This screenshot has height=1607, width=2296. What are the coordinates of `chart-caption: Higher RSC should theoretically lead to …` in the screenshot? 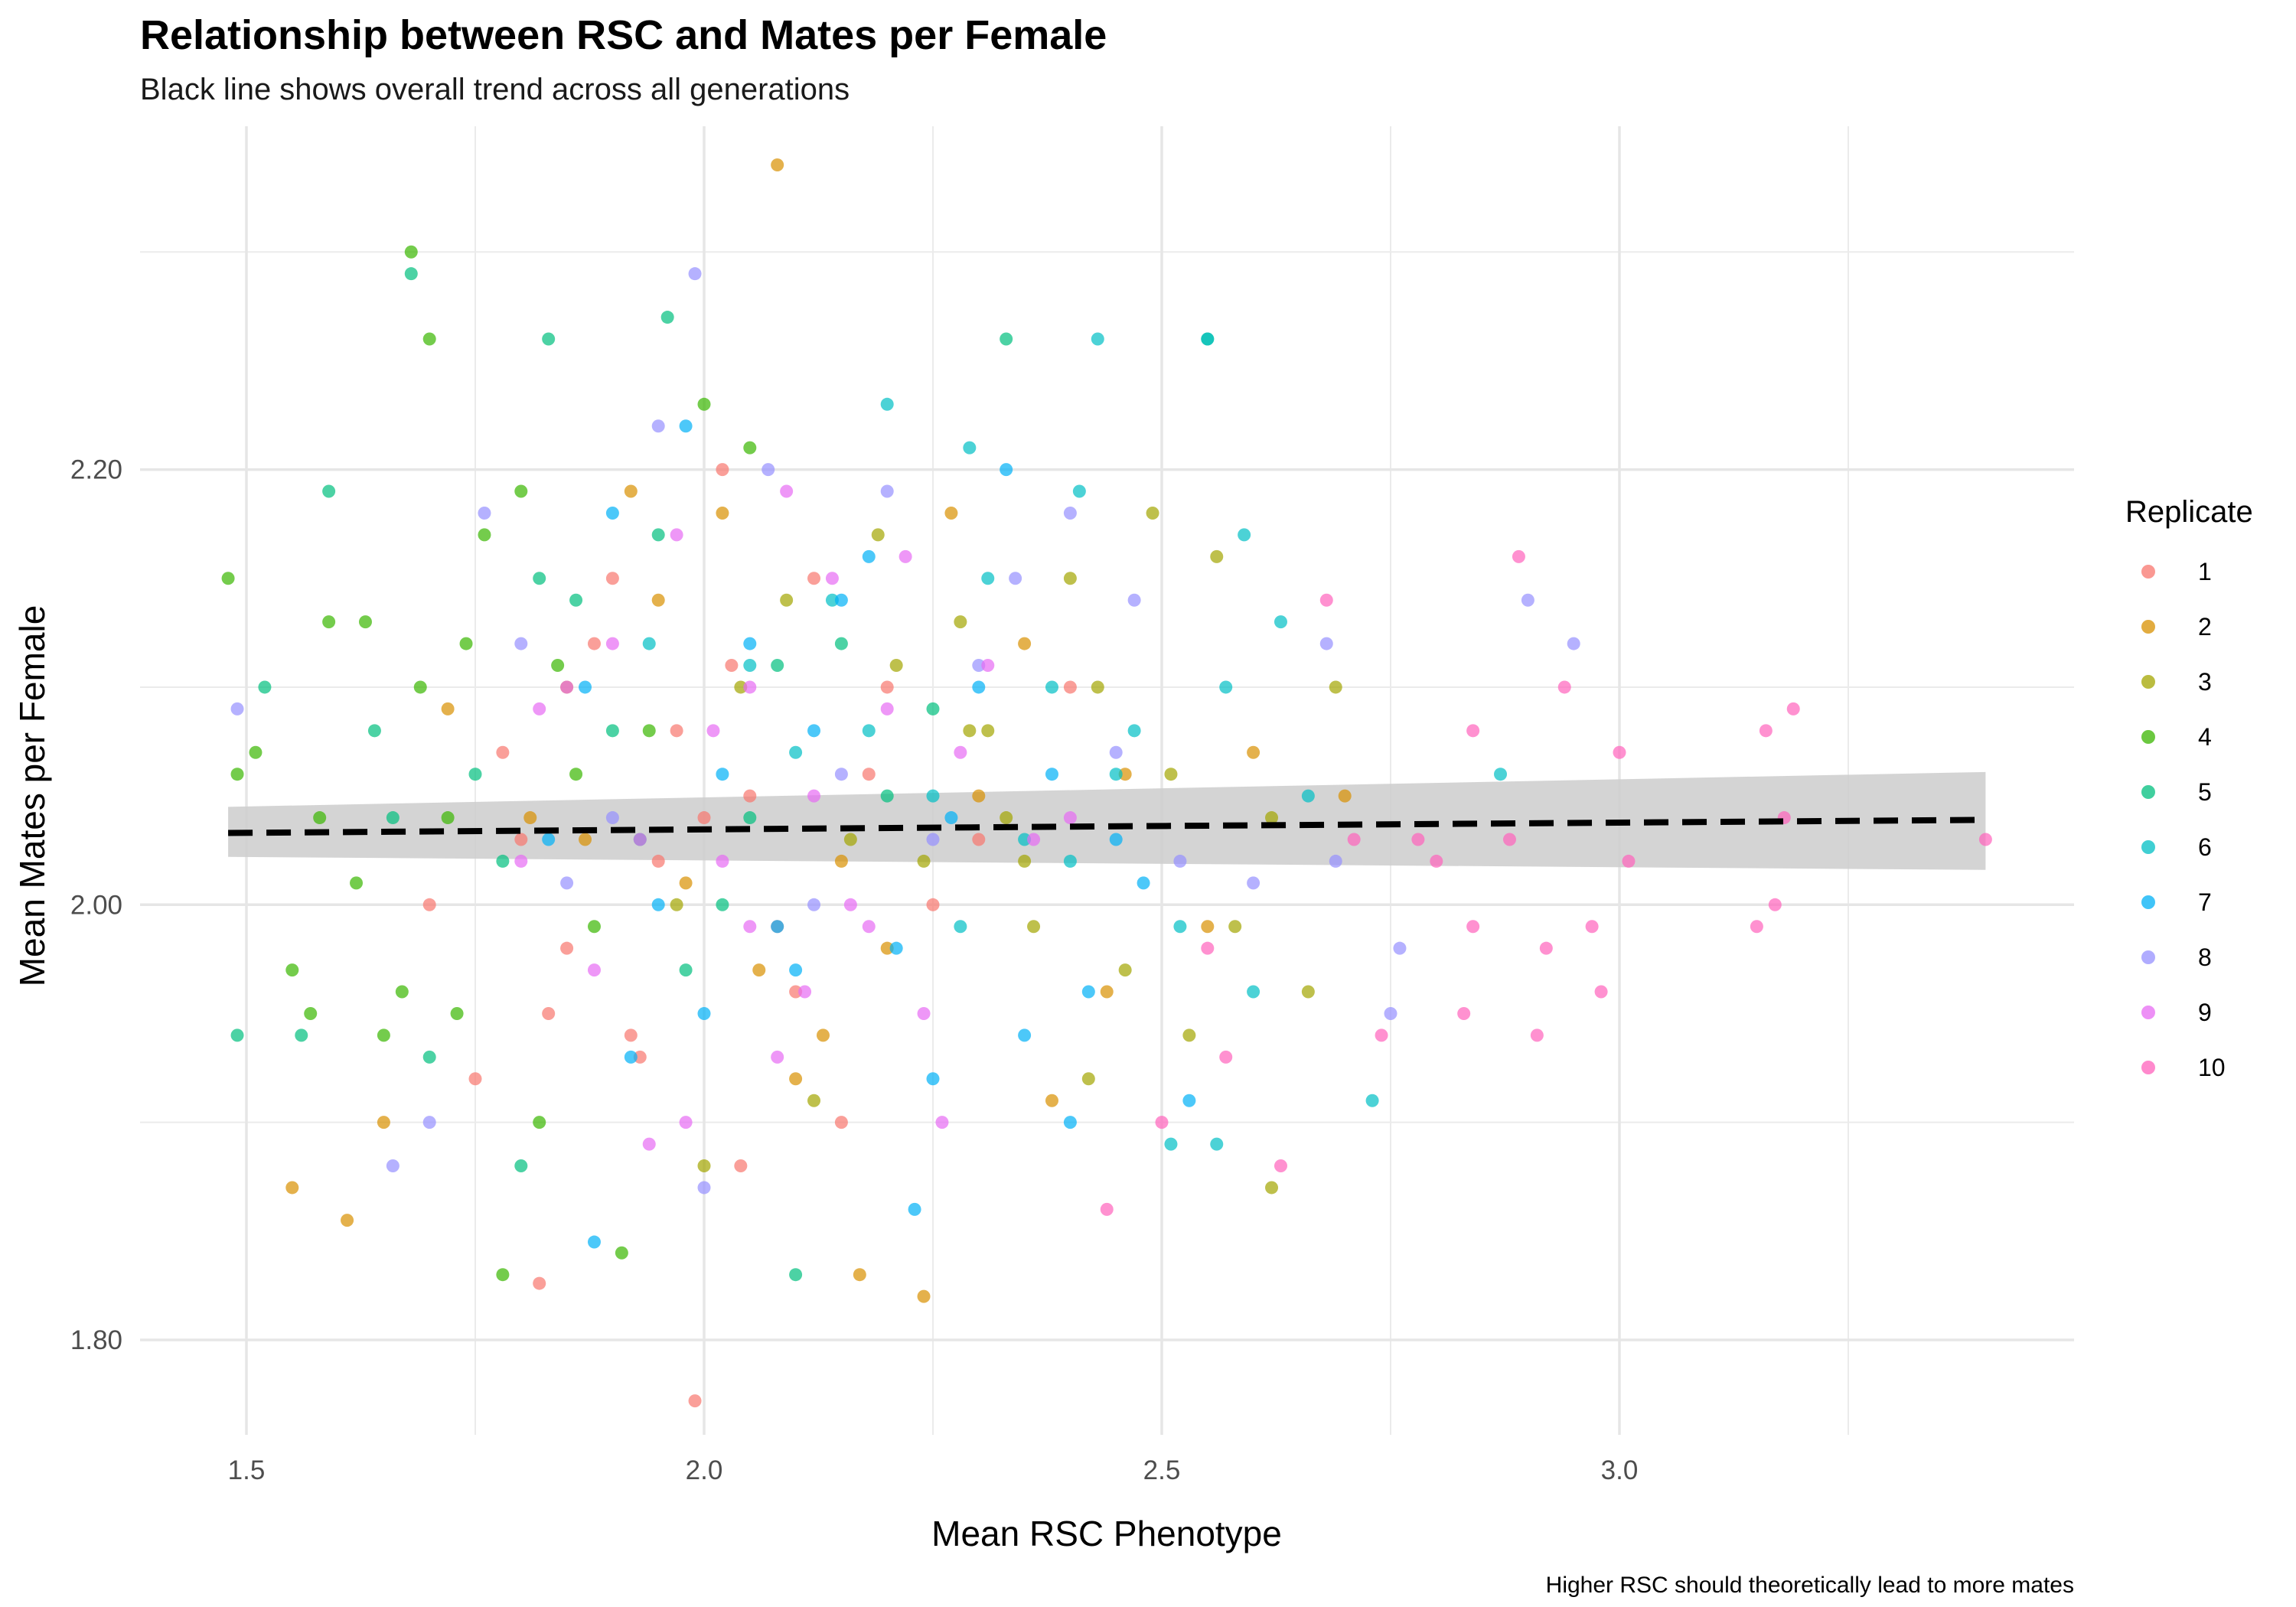 It's located at (1810, 1585).